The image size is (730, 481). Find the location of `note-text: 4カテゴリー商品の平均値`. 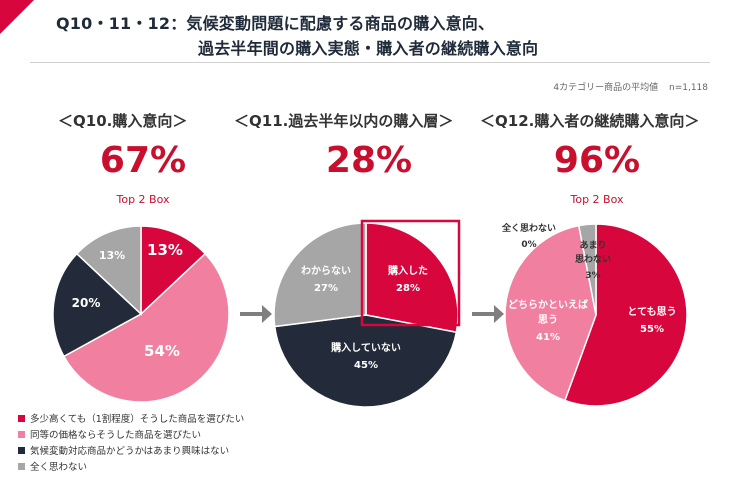

note-text: 4カテゴリー商品の平均値 is located at coordinates (606, 88).